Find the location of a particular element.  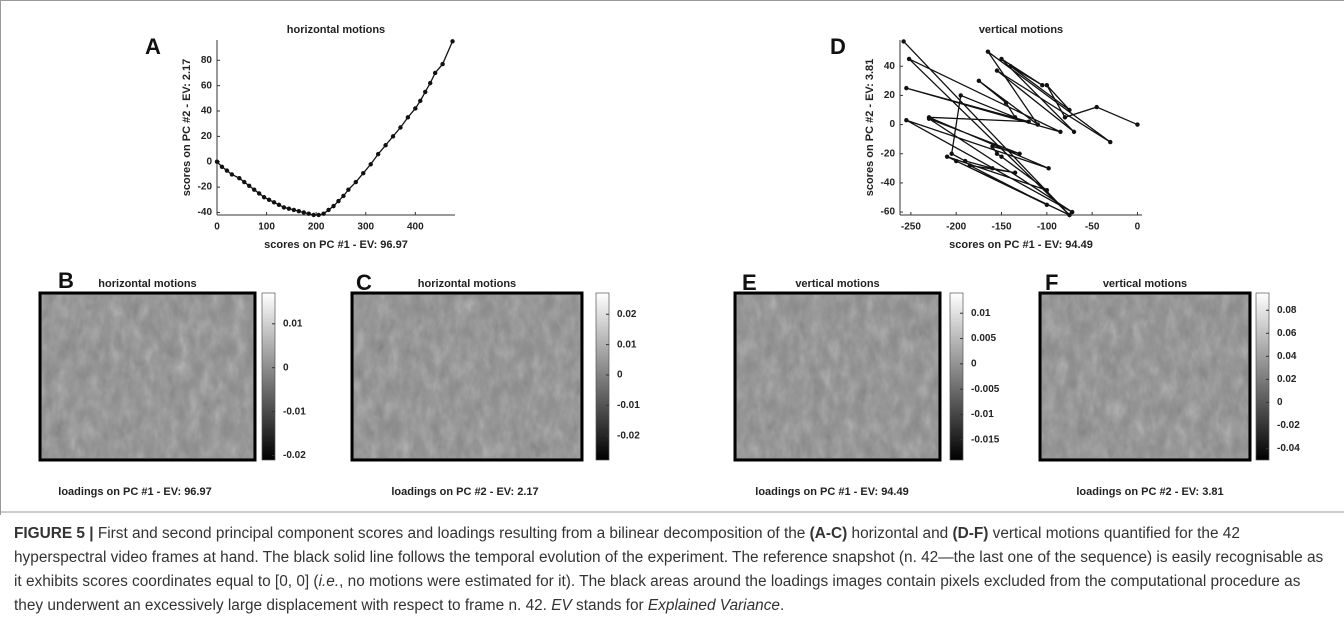

x-axis-label: scores on PC #1 - EV: 96.97 is located at coordinates (336, 245).